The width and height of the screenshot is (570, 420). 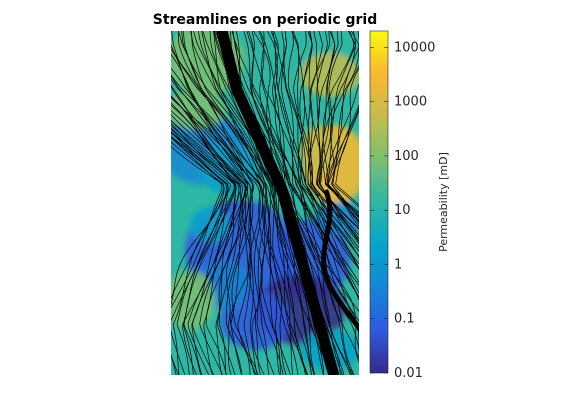 I want to click on chart-title: Streamlines on periodic grid, so click(x=265, y=20).